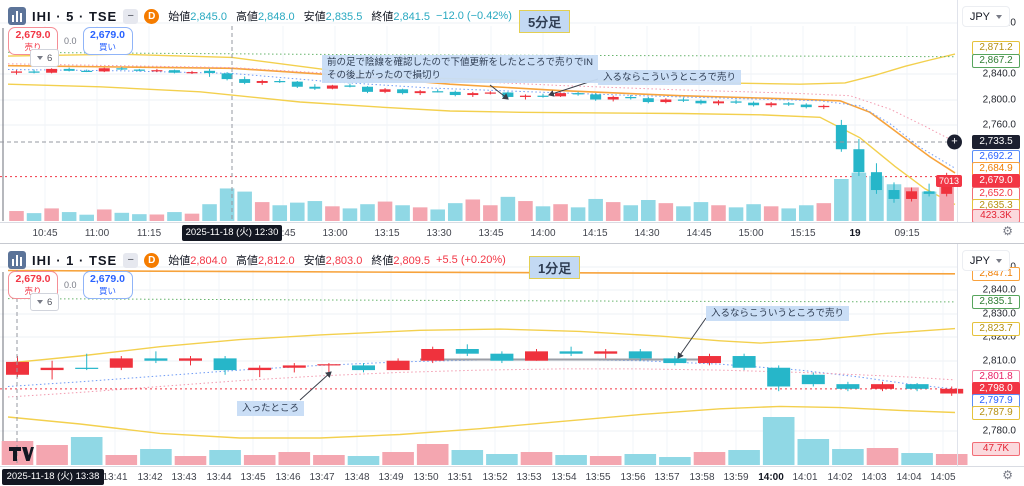 The width and height of the screenshot is (1024, 486). What do you see at coordinates (529, 477) in the screenshot?
I see `time-label: 13:53` at bounding box center [529, 477].